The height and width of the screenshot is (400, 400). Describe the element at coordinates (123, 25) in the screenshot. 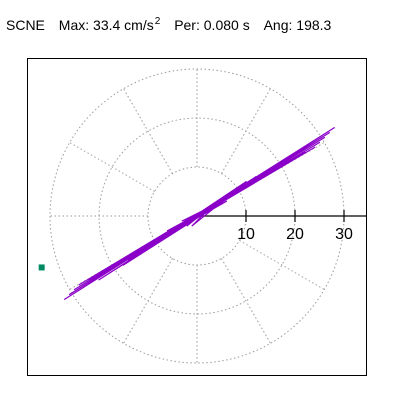

I see `max-value: 33.4 cm/s` at that location.